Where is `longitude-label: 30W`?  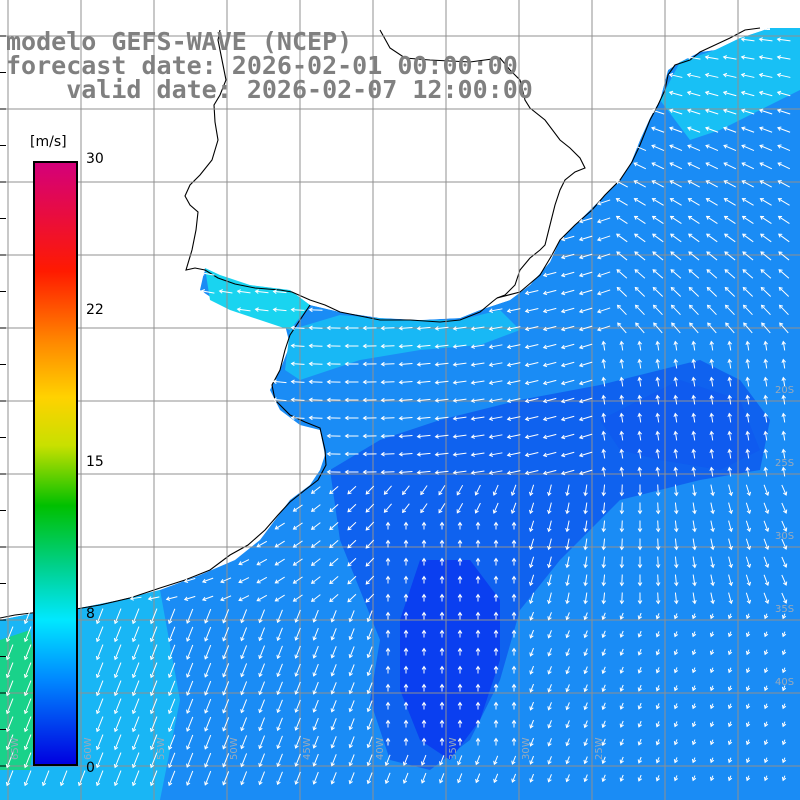
longitude-label: 30W is located at coordinates (526, 748).